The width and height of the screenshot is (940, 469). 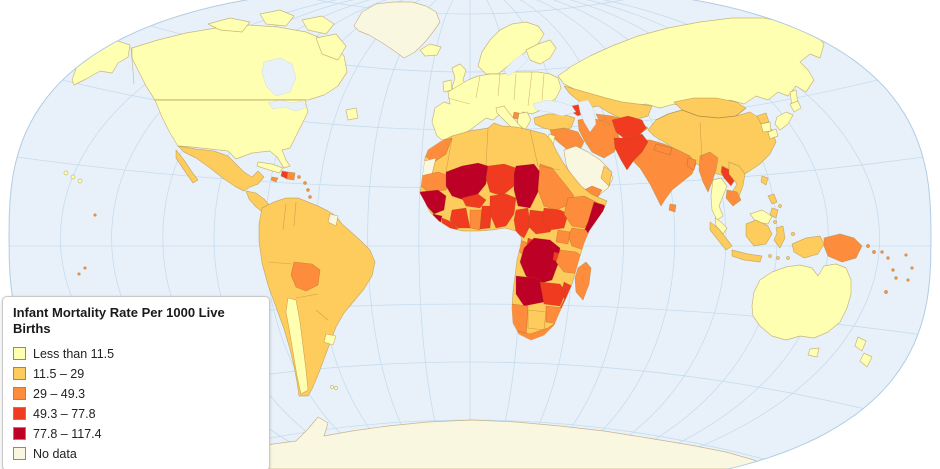 What do you see at coordinates (465, 442) in the screenshot?
I see `region-antarctica` at bounding box center [465, 442].